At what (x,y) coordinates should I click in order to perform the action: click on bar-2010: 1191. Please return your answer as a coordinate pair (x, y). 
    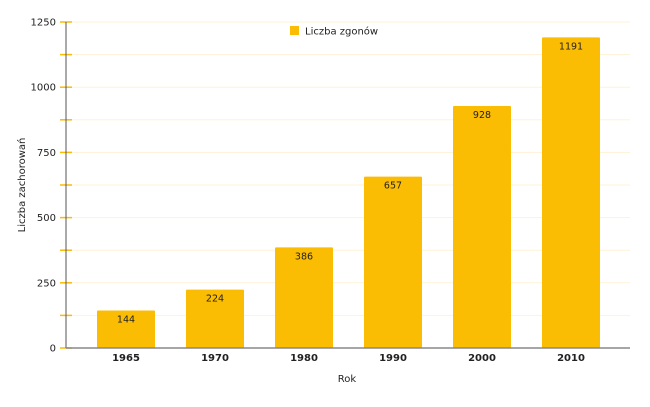
    Looking at the image, I should click on (571, 192).